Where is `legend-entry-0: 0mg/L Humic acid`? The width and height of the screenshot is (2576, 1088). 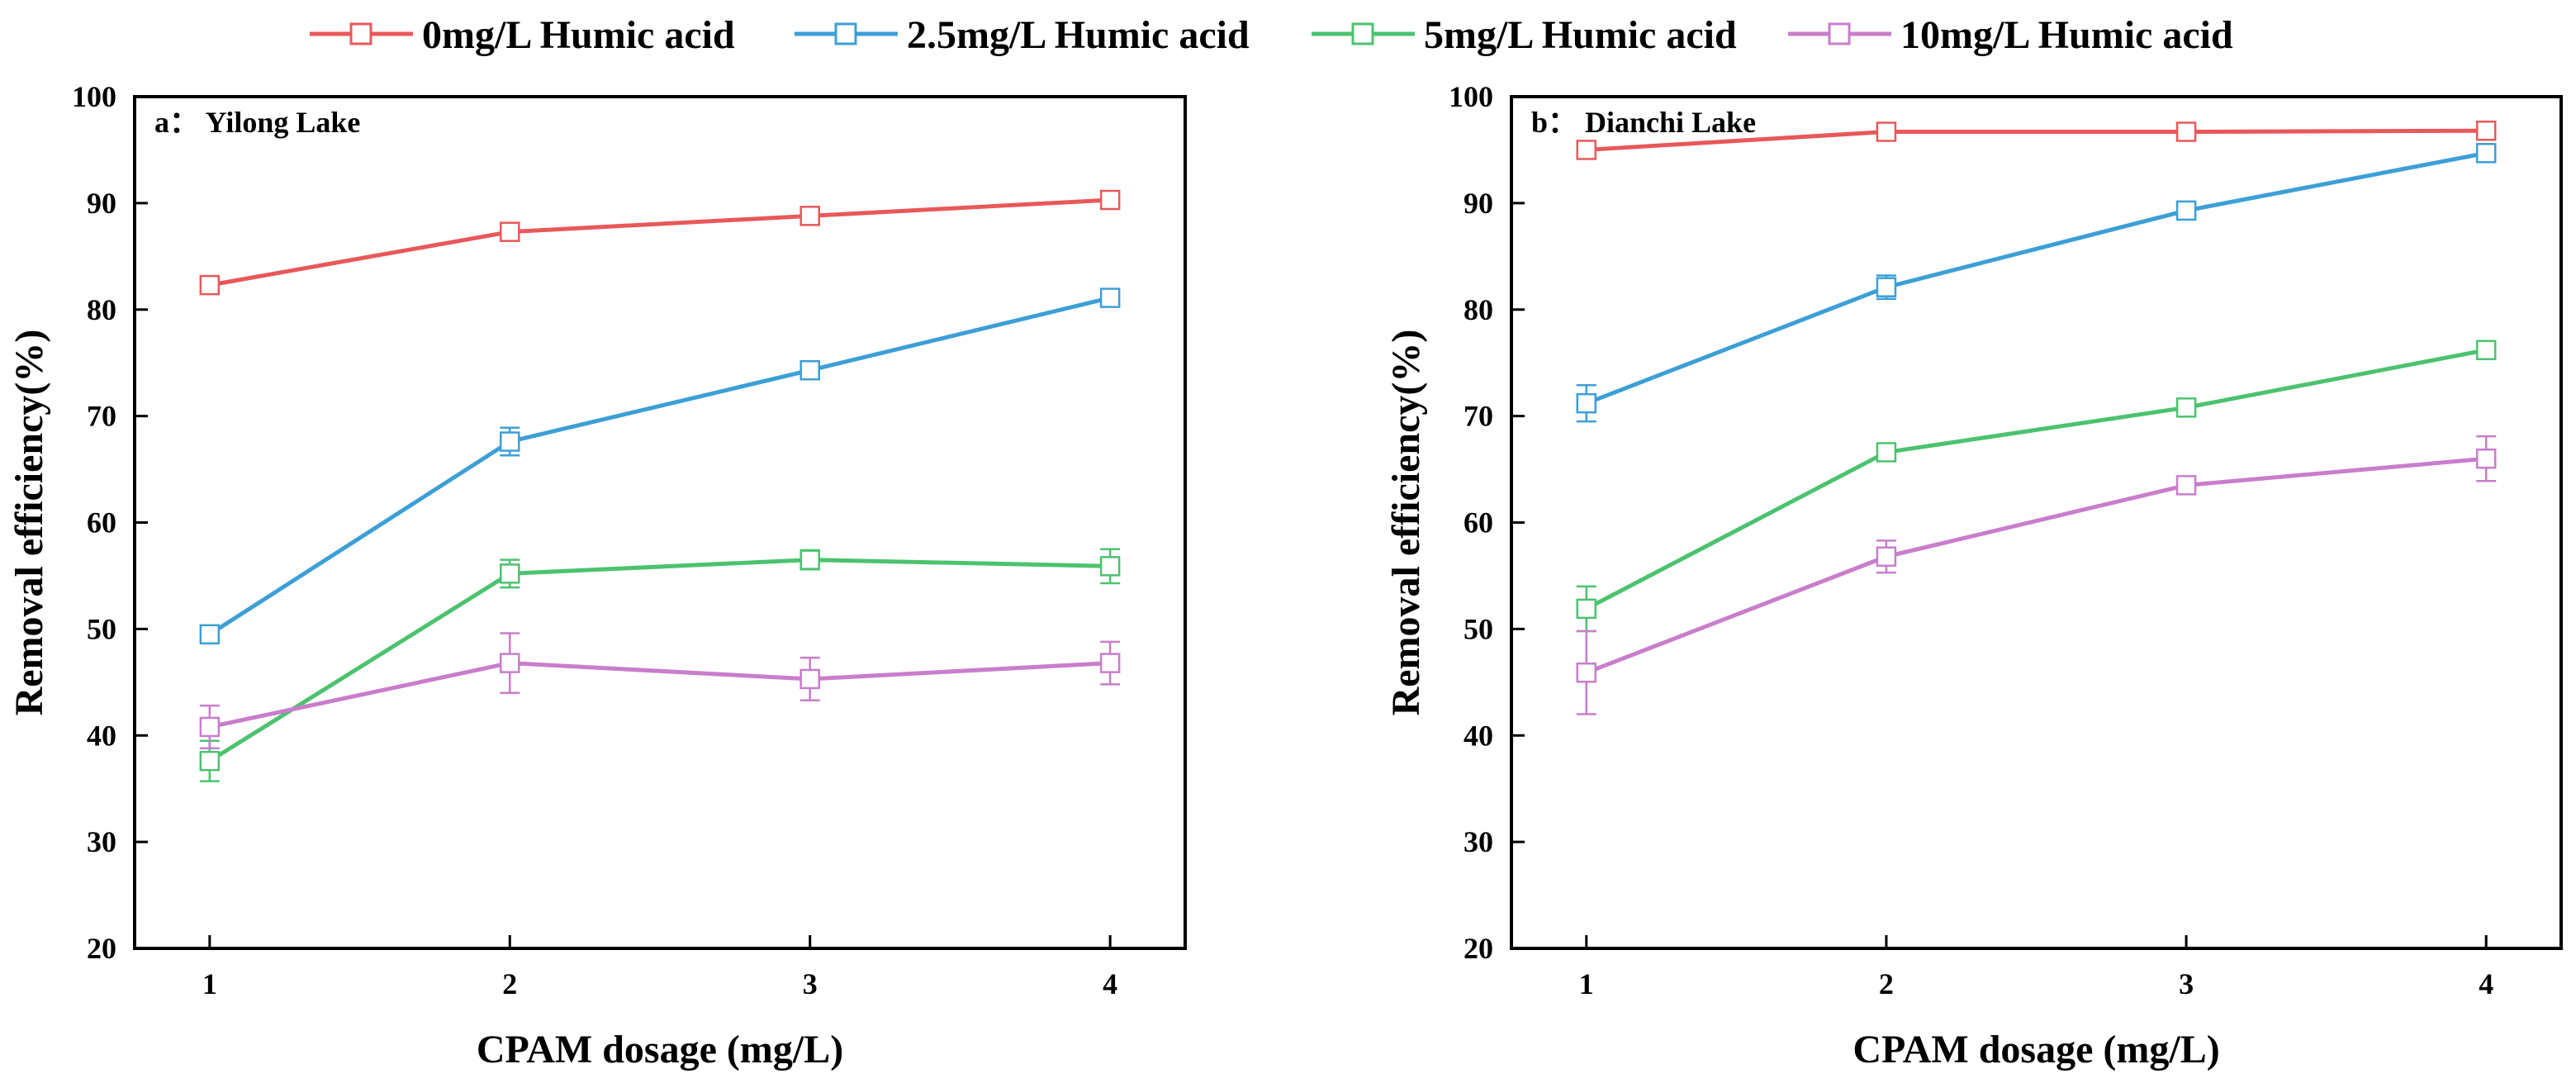 legend-entry-0: 0mg/L Humic acid is located at coordinates (522, 35).